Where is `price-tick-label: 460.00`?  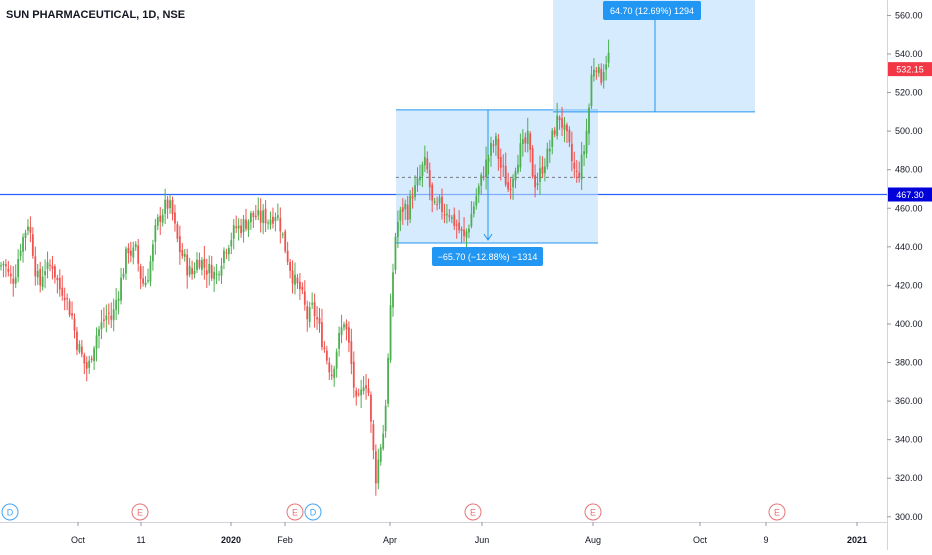
price-tick-label: 460.00 is located at coordinates (909, 208).